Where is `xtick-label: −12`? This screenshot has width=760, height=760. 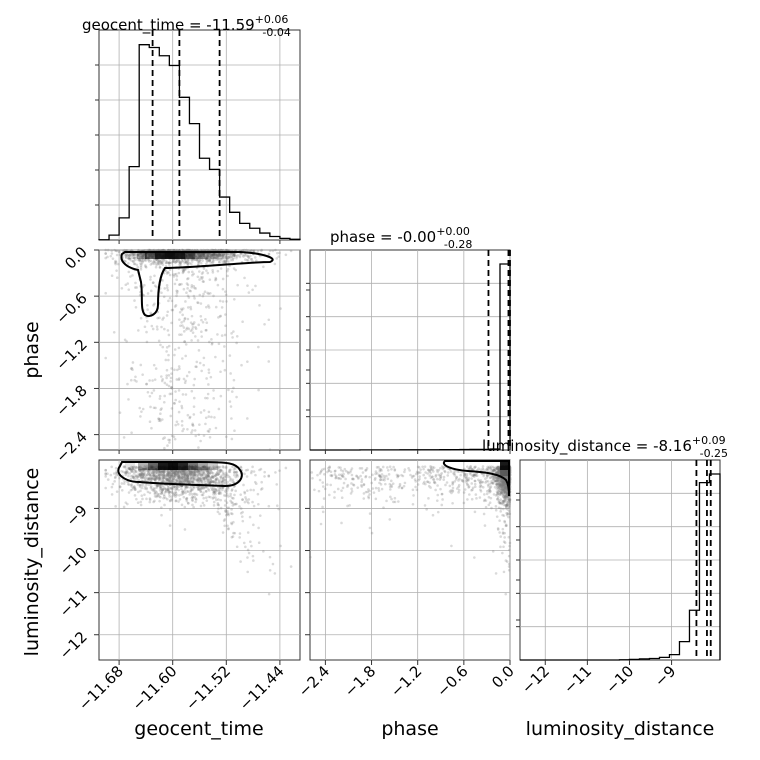
xtick-label: −12 is located at coordinates (535, 679).